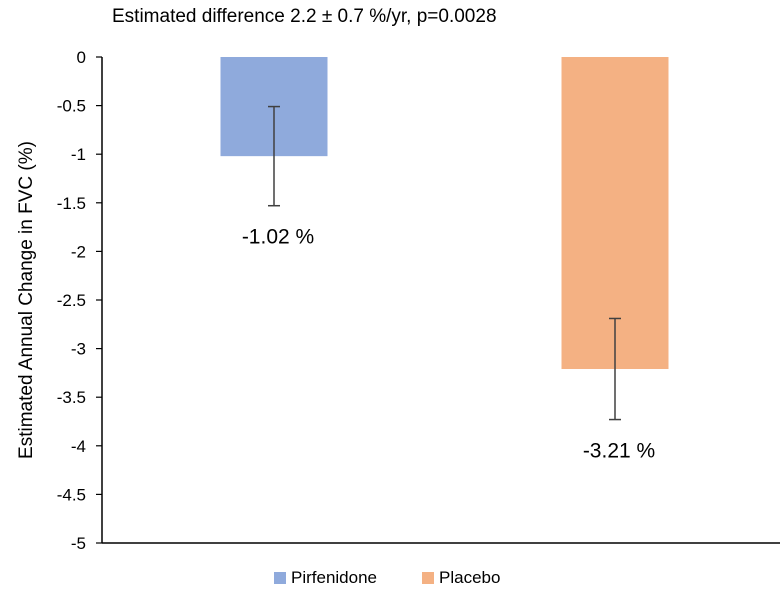  Describe the element at coordinates (26, 300) in the screenshot. I see `y-axis-label: Estimated Annual Change in FVC (%)` at that location.